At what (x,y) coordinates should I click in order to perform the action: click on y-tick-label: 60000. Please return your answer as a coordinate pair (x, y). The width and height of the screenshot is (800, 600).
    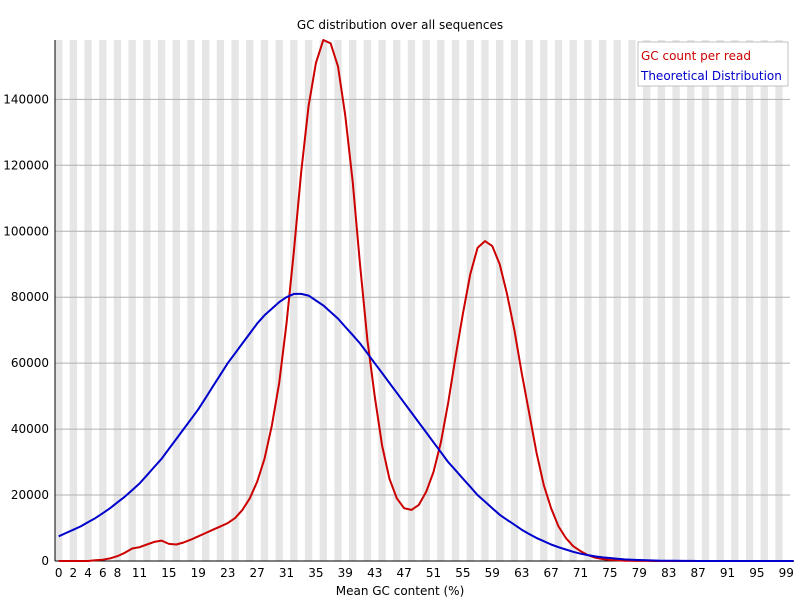
    Looking at the image, I should click on (30, 363).